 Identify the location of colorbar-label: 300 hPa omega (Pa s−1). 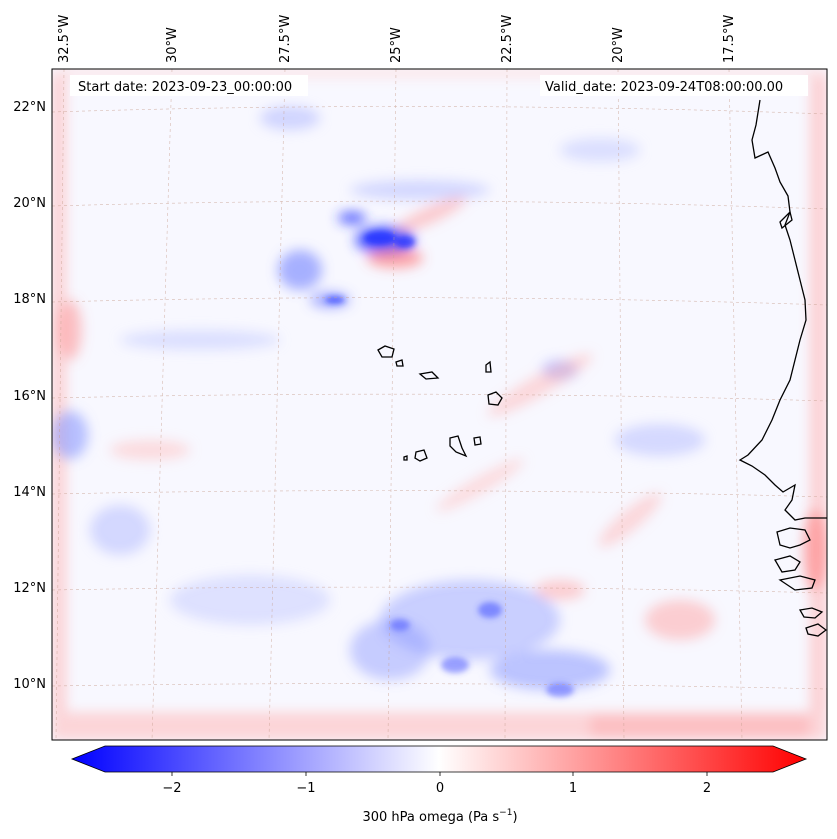
(439, 816).